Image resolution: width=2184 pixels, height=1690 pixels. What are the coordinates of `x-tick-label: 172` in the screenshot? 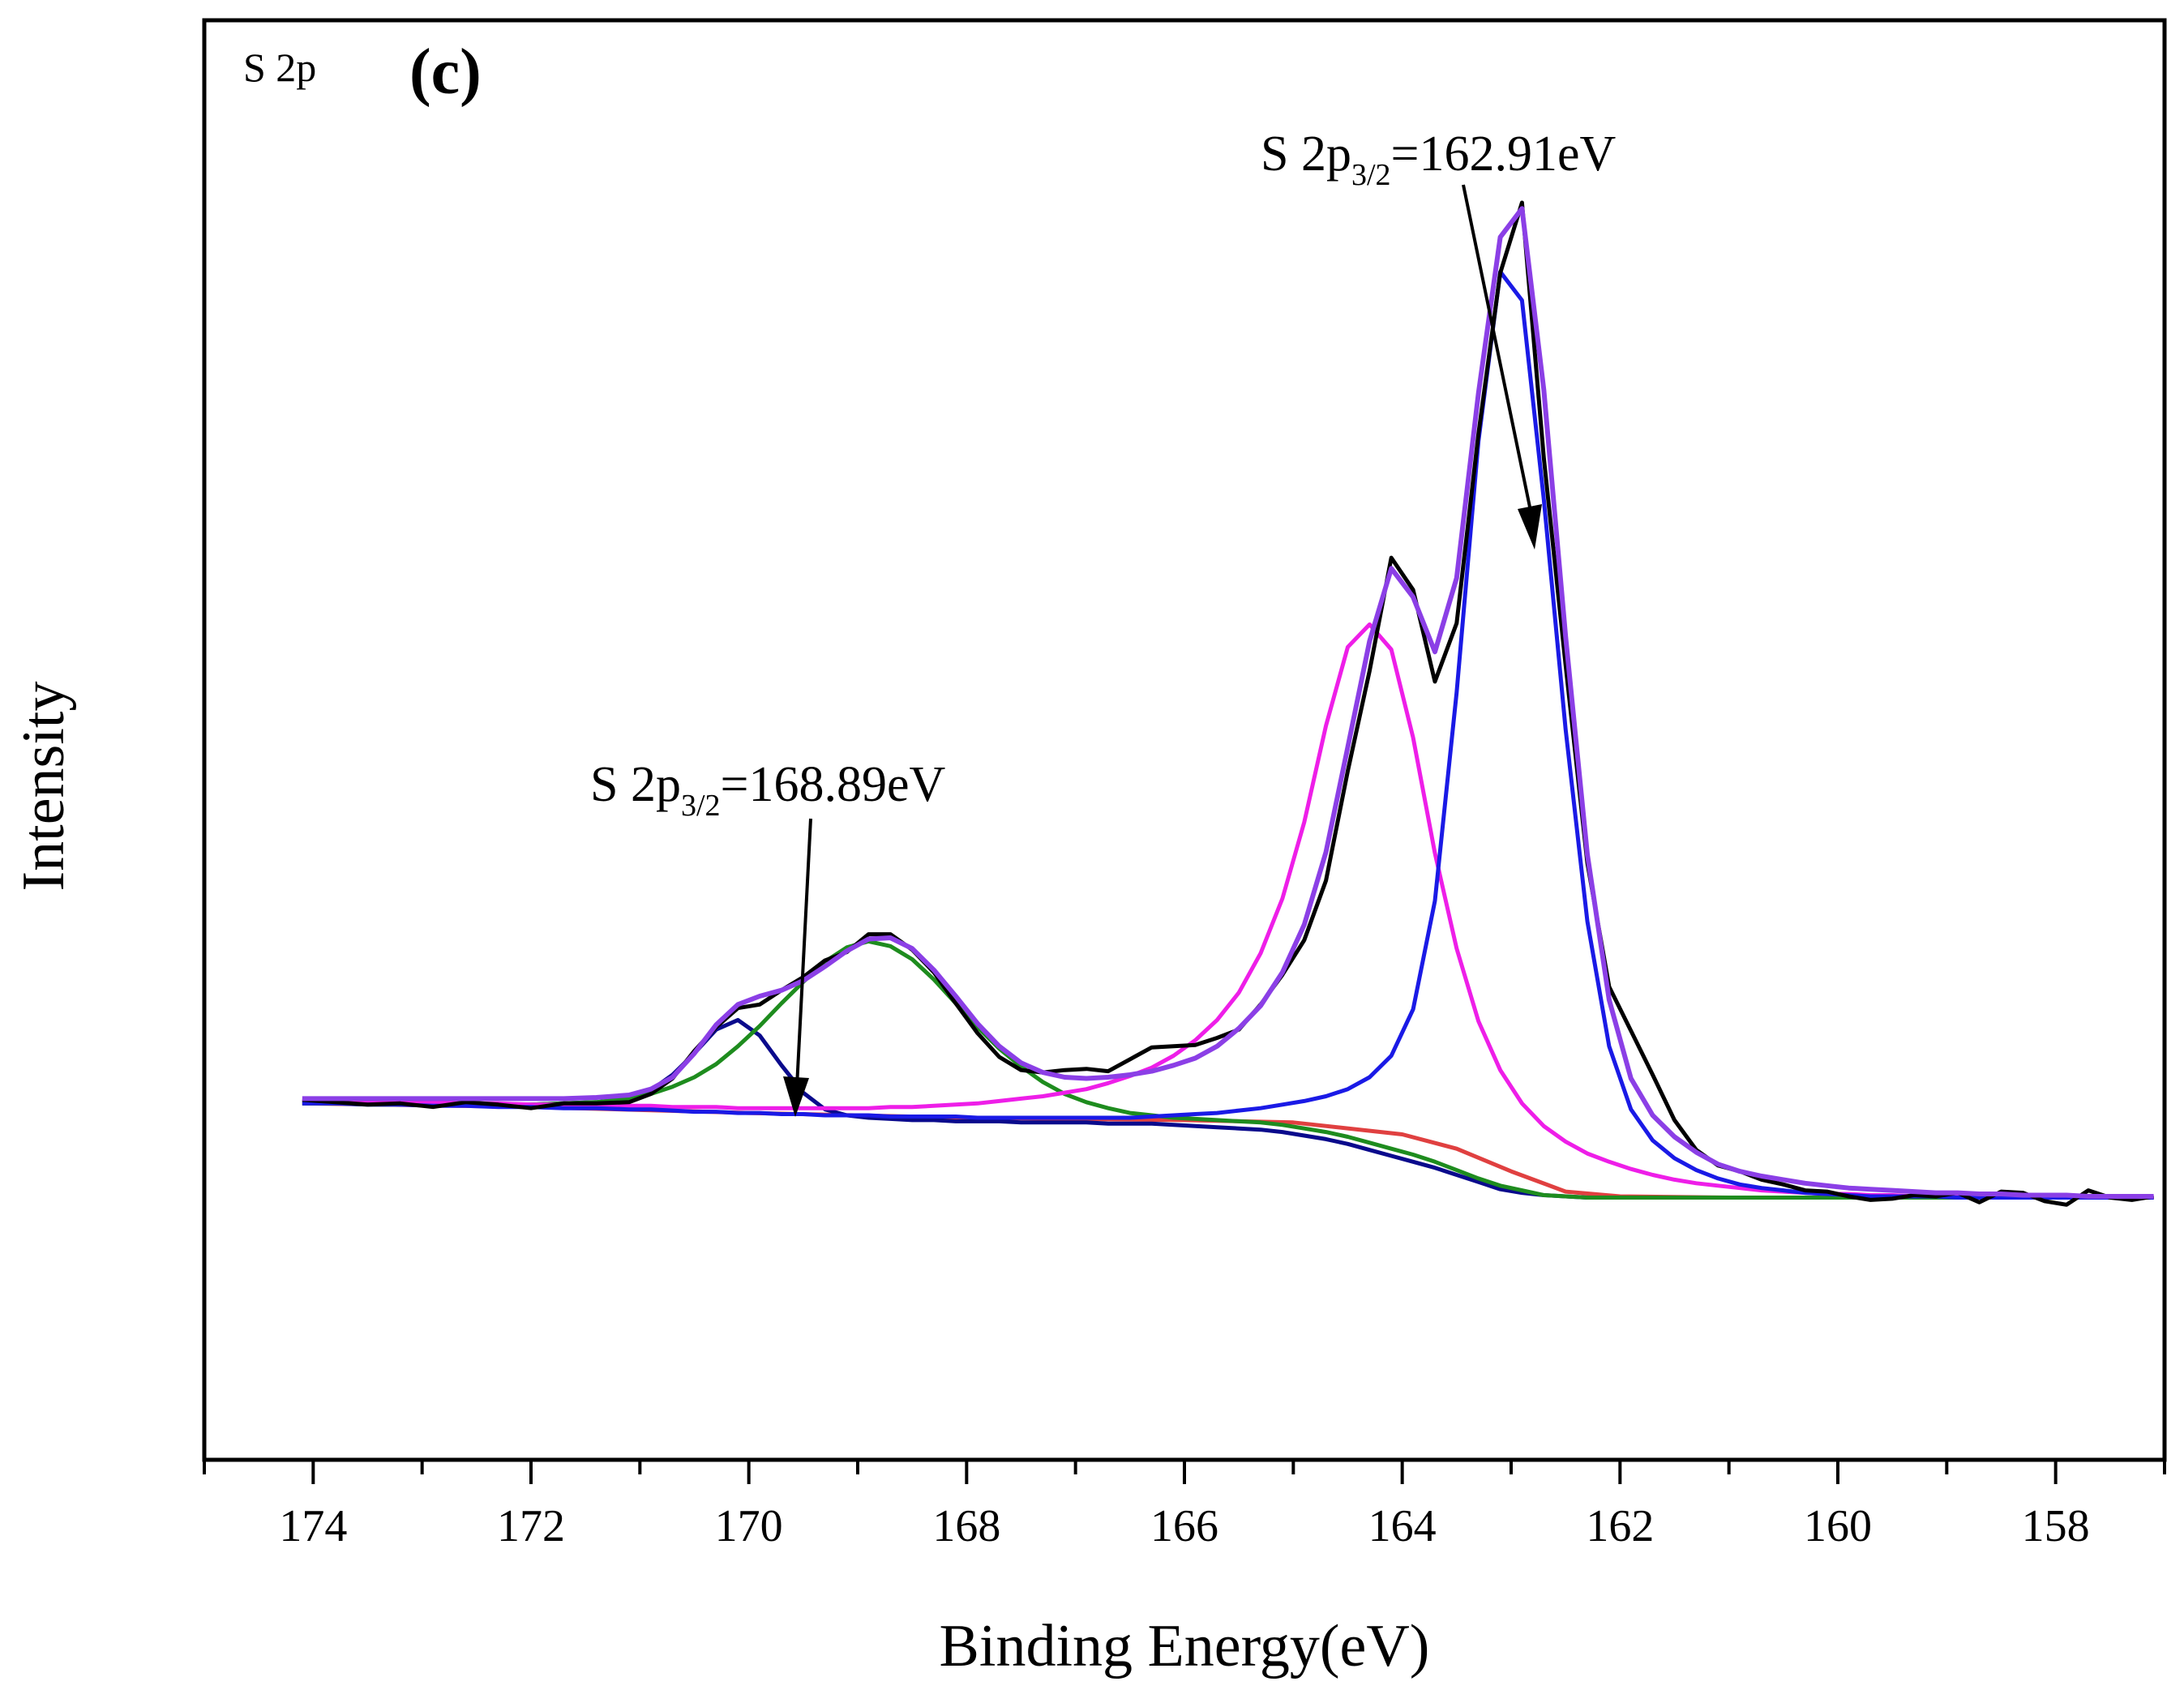 It's located at (531, 1526).